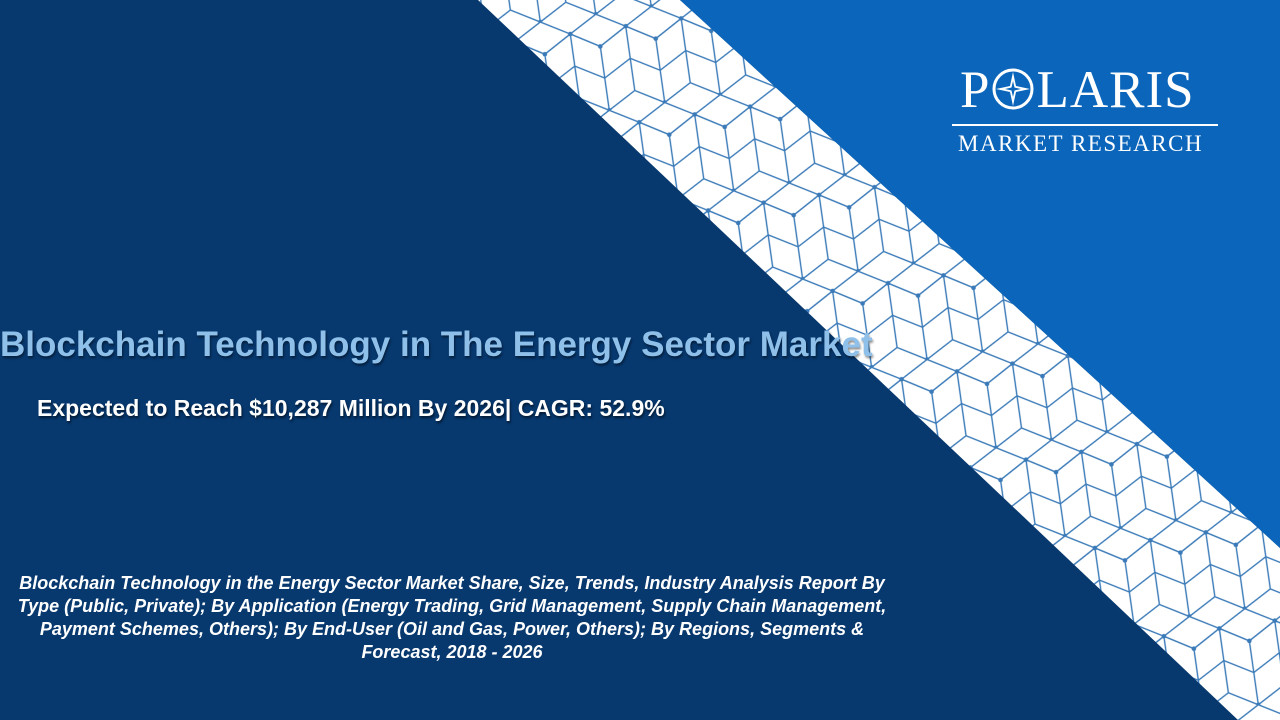 The height and width of the screenshot is (720, 1280). Describe the element at coordinates (1081, 143) in the screenshot. I see `brand-tagline: MARKET RESEARCH` at that location.